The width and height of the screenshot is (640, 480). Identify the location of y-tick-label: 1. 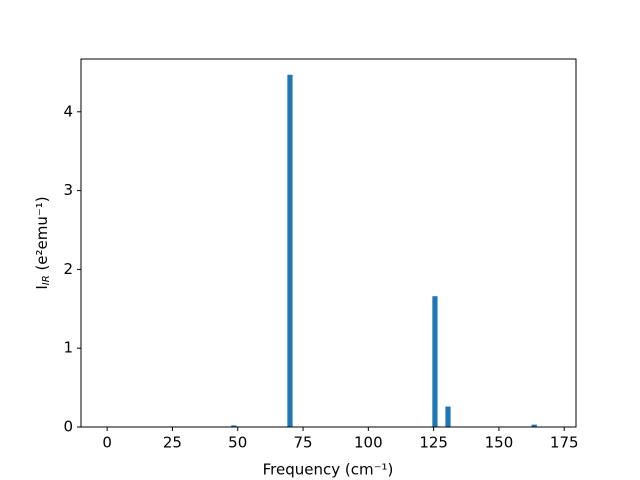
(68, 348).